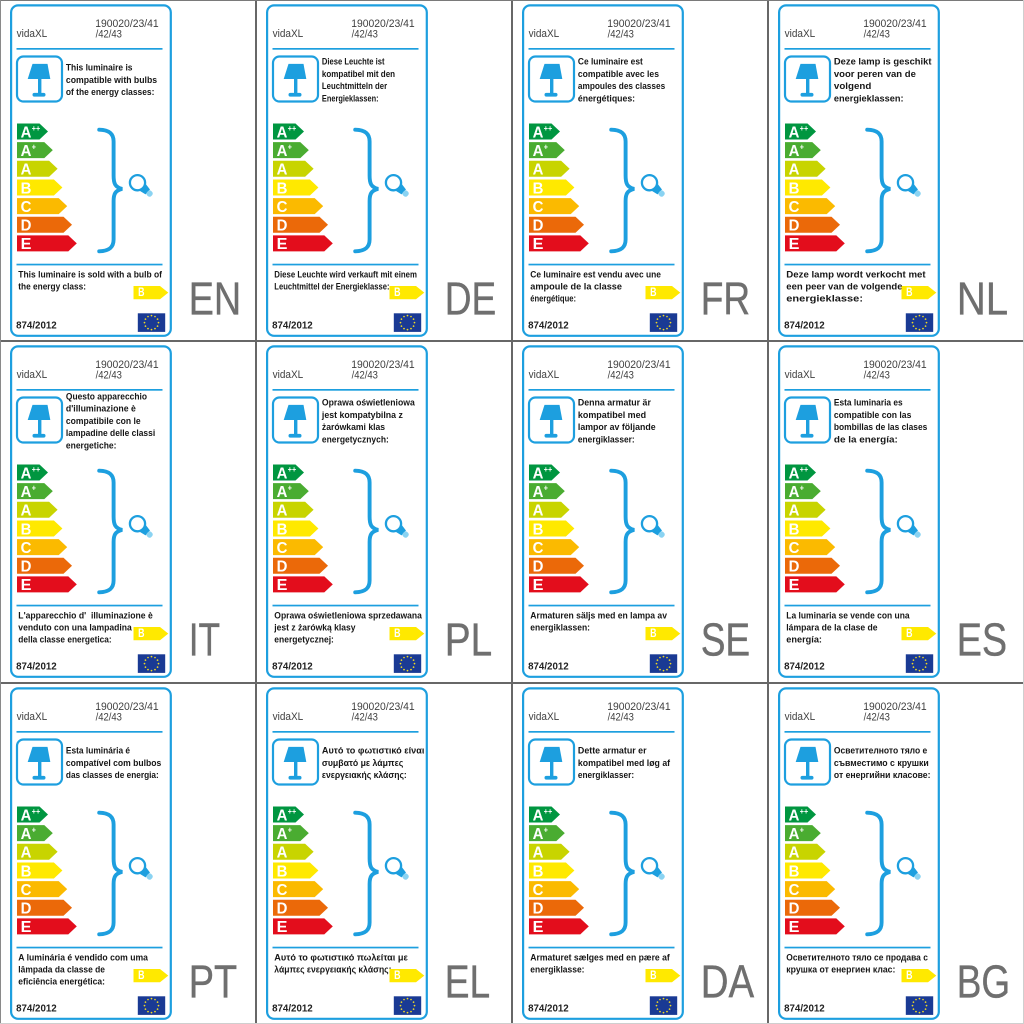 The image size is (1024, 1024). I want to click on svg-text: compatibile con le, so click(103, 421).